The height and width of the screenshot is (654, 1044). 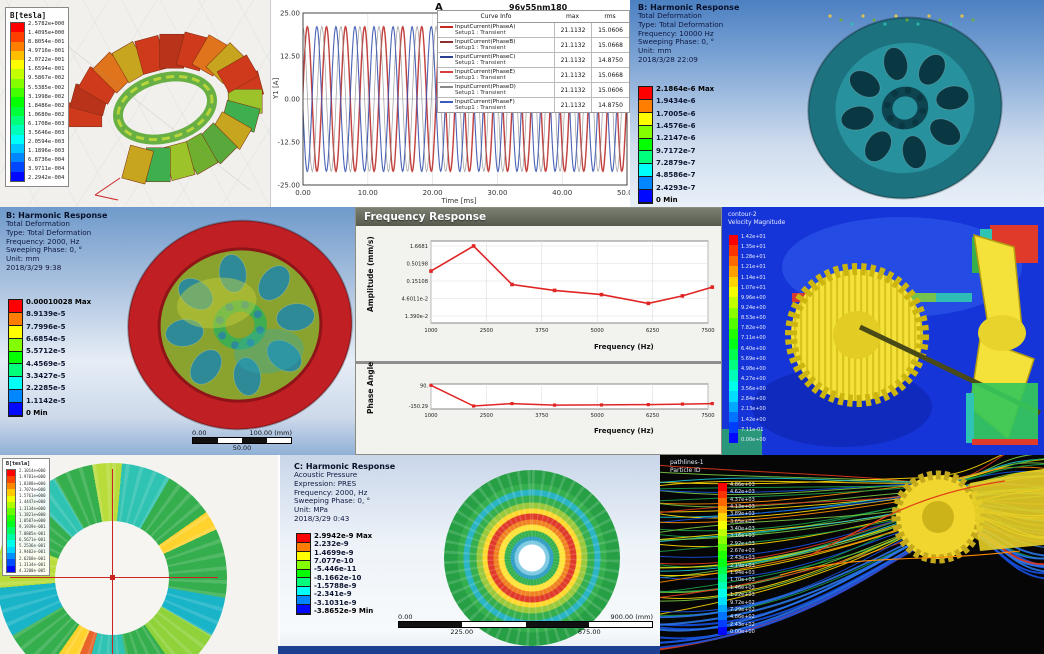 I want to click on colorbar-label: 1.0680e-002, so click(x=46, y=114).